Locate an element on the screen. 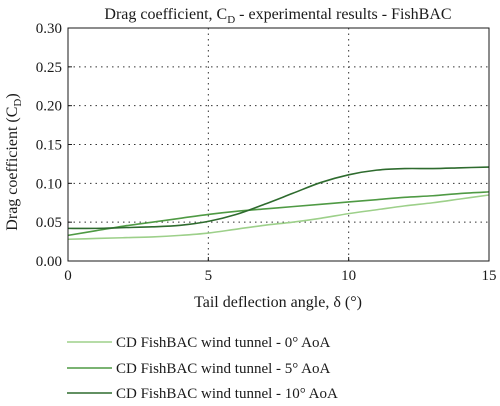  chart-title-post: - experimental results - FishBAC is located at coordinates (343, 14).